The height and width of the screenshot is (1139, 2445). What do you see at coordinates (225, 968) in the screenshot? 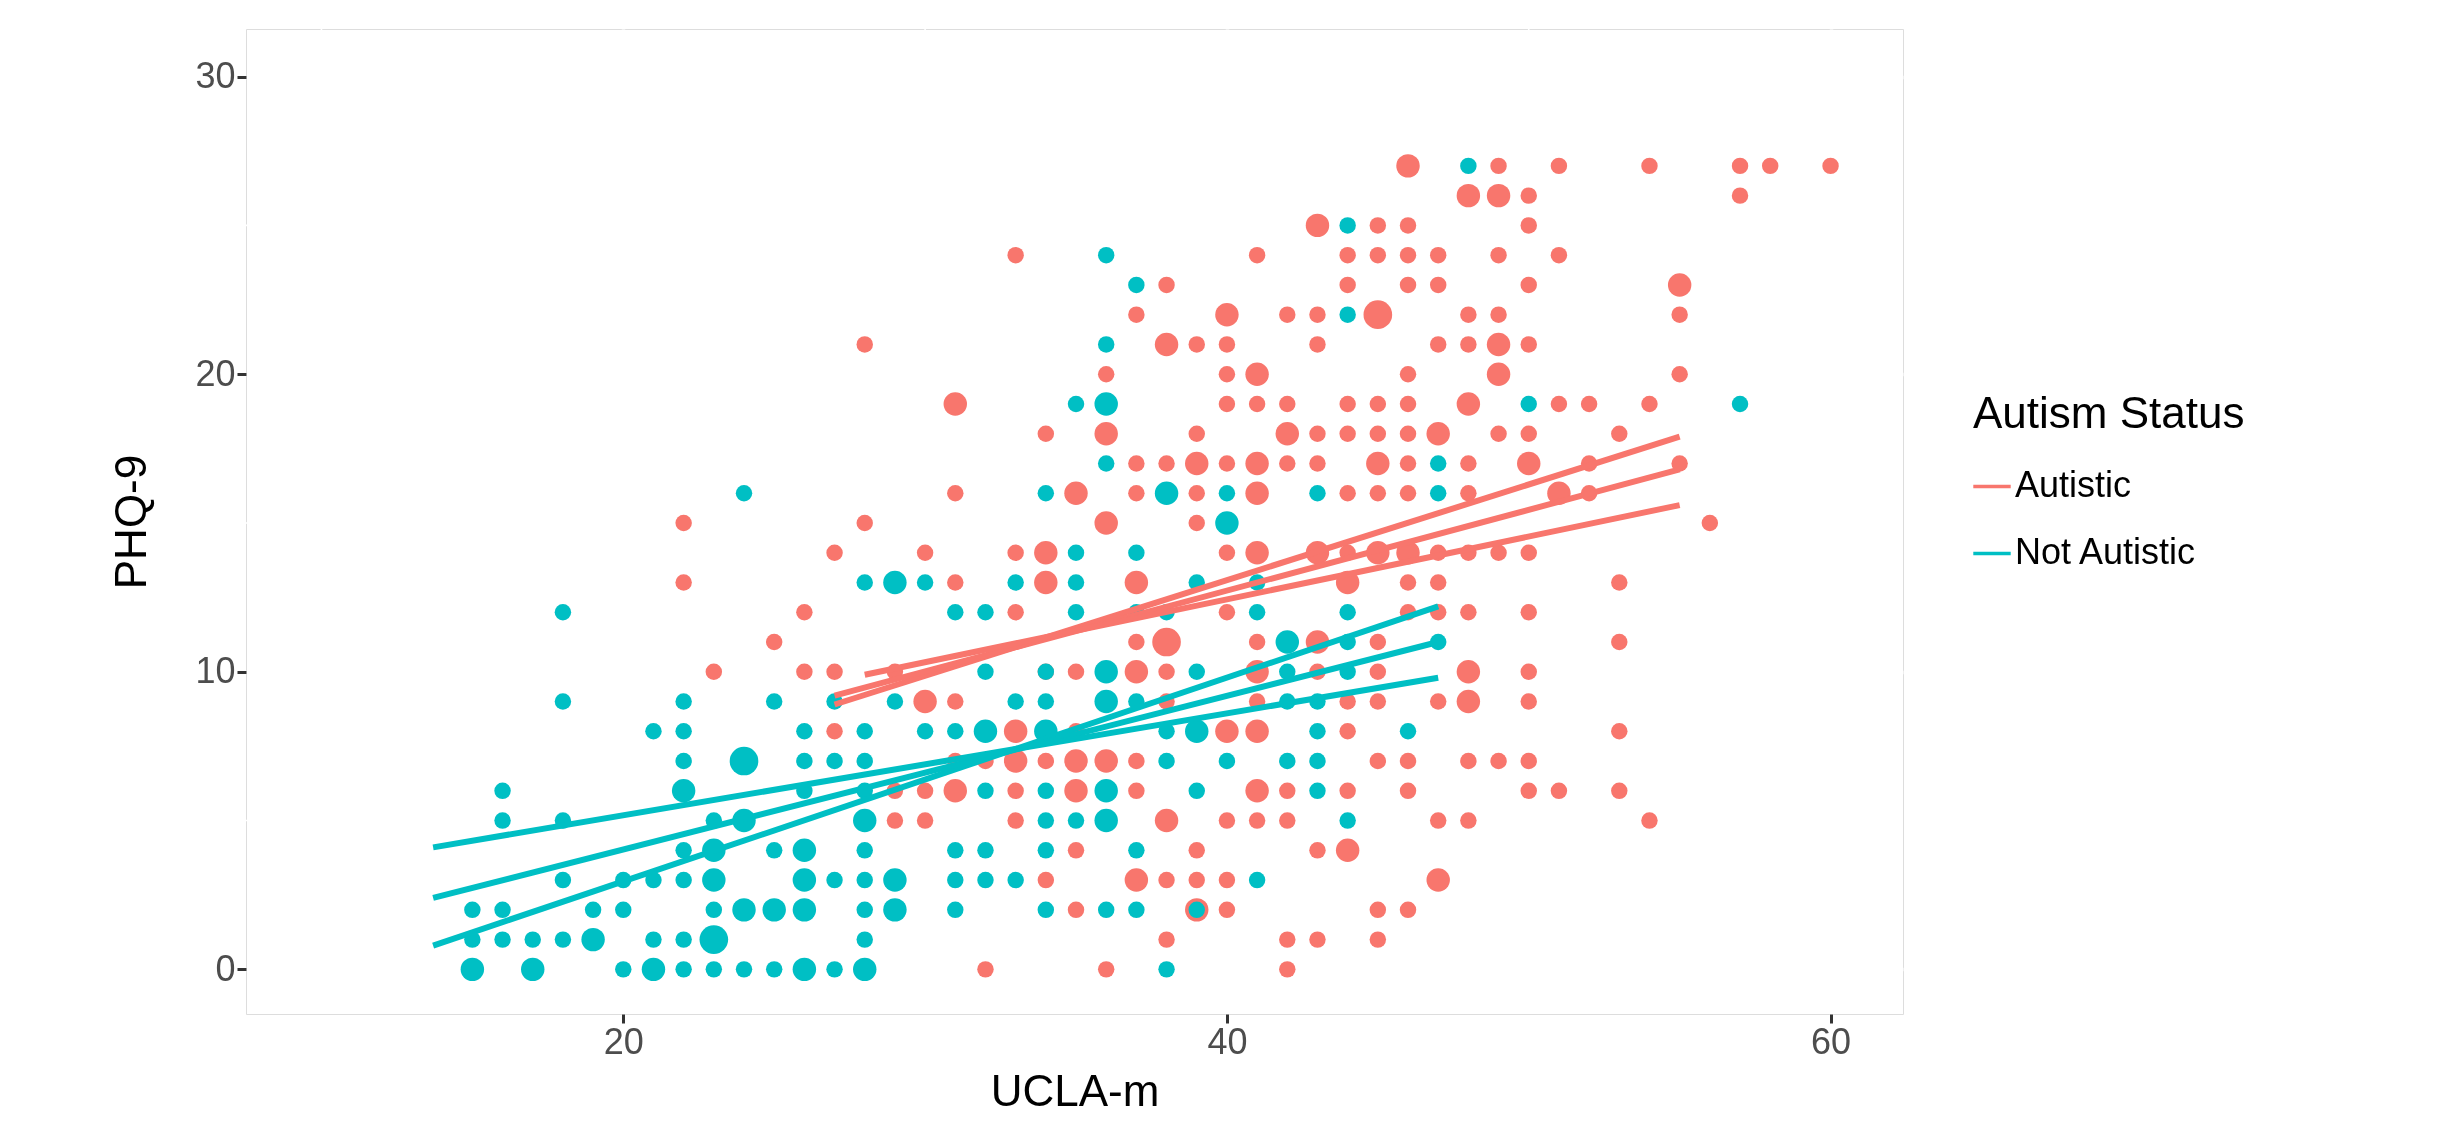
I see `y-tick-label: 0` at bounding box center [225, 968].